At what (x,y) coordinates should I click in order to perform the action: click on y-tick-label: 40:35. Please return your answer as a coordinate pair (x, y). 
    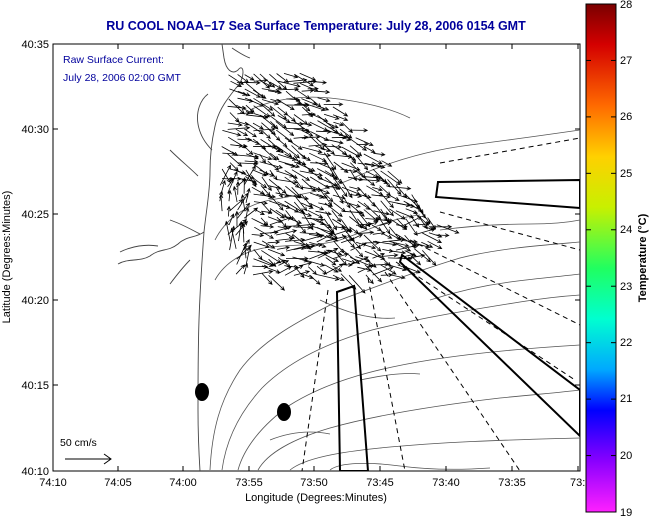
    Looking at the image, I should click on (35, 45).